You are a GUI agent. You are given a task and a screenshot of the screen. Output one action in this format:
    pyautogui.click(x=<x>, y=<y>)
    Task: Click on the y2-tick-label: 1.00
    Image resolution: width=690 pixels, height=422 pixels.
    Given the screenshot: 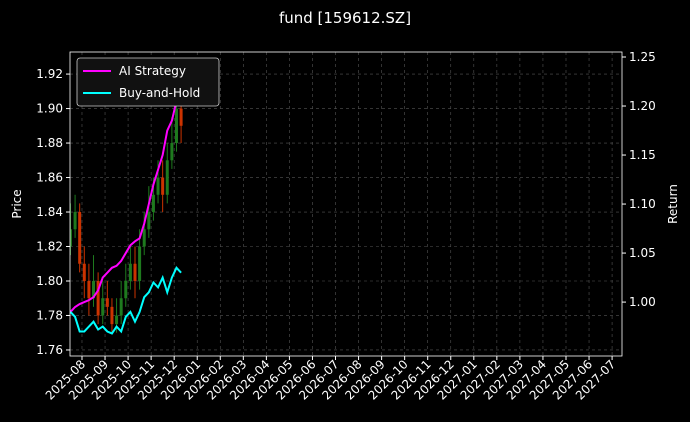 What is the action you would take?
    pyautogui.click(x=642, y=302)
    